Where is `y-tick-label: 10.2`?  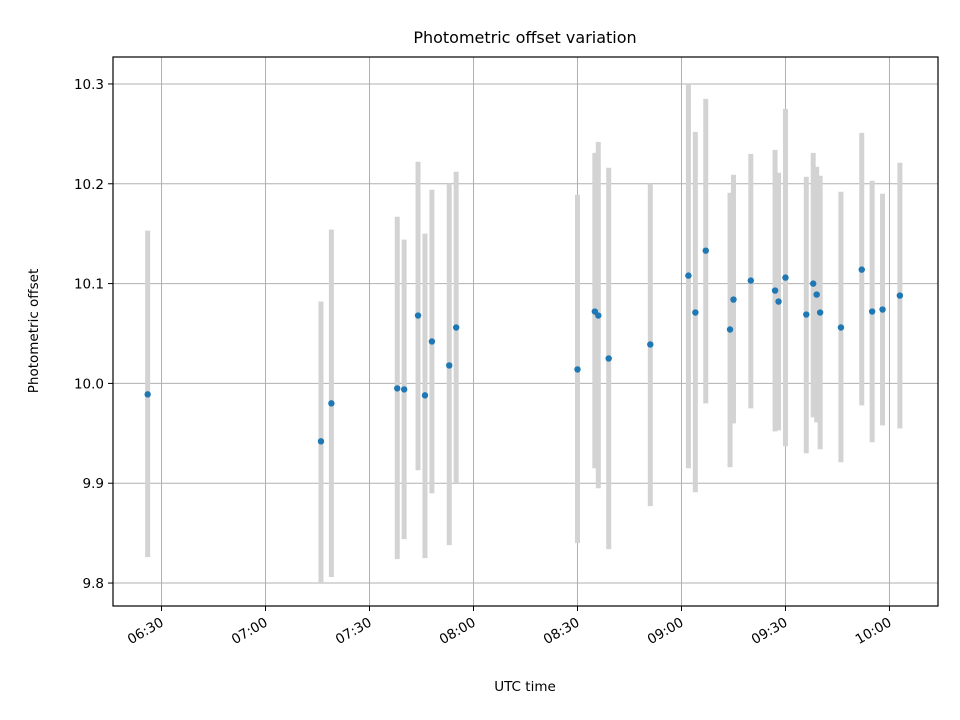 y-tick-label: 10.2 is located at coordinates (89, 185).